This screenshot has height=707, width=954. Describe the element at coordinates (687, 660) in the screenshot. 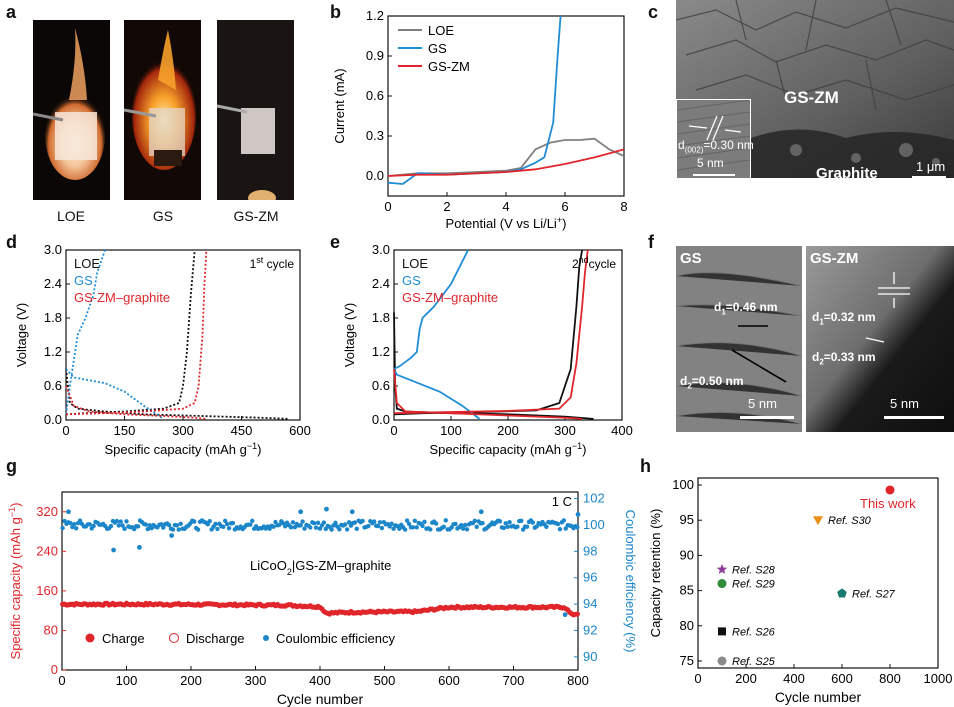

I see `y-tick-label: 75` at that location.